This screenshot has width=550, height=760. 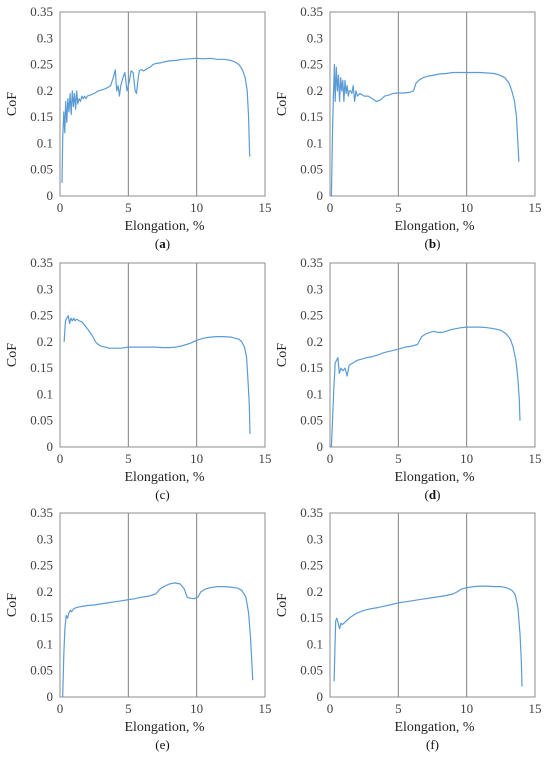 I want to click on panel-label-d: (d), so click(x=433, y=494).